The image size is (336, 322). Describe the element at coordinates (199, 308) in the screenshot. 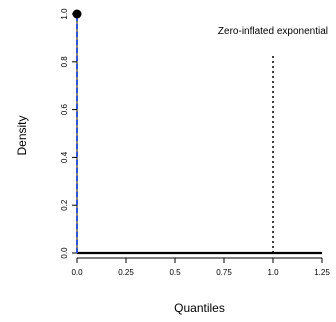

I see `x-axis-title: Quantiles` at that location.